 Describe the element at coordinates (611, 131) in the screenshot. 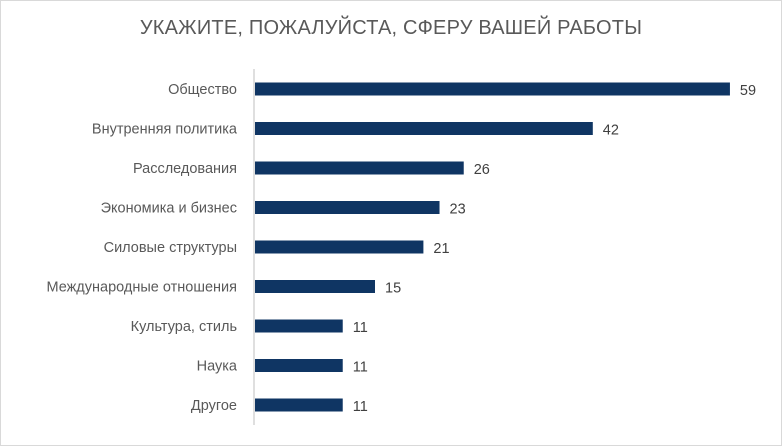

I see `data-label: 42` at that location.